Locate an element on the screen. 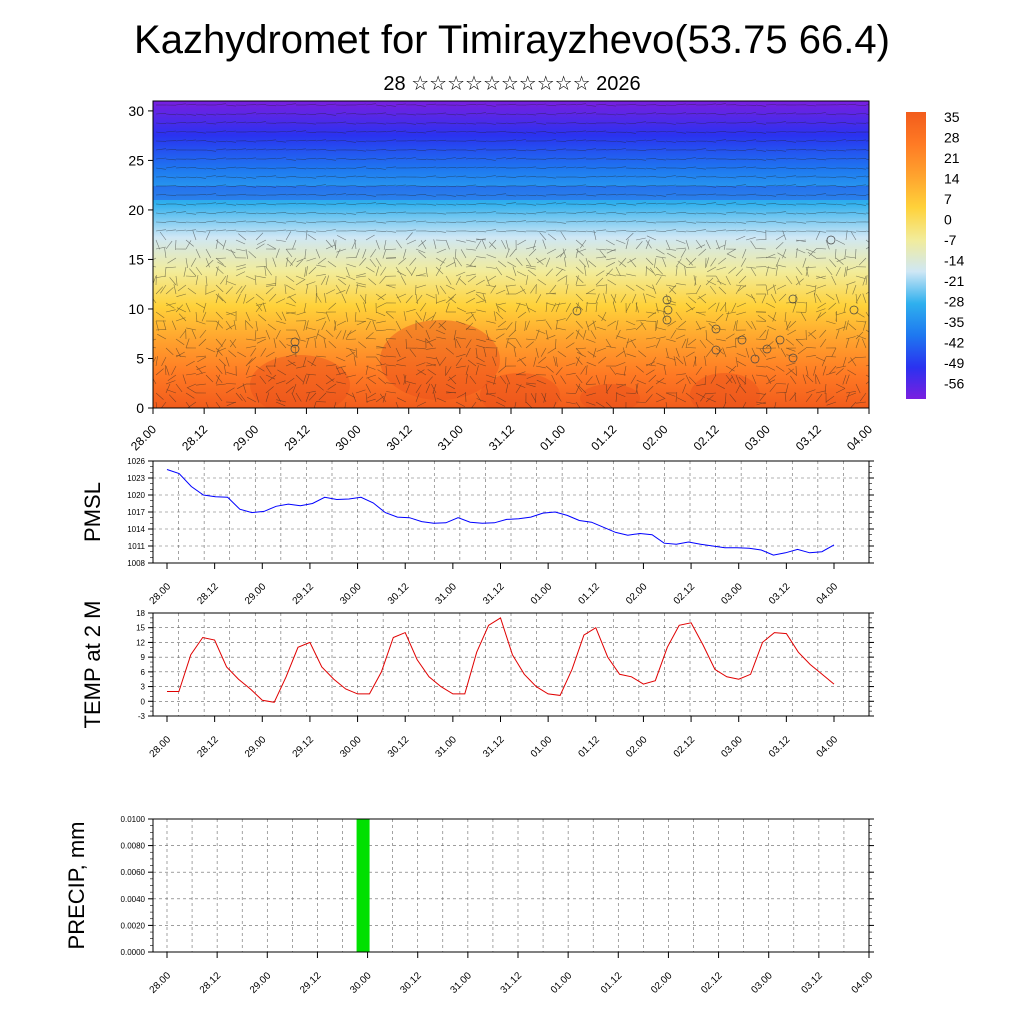 The width and height of the screenshot is (1024, 1024). x-tick-label: 01.12 is located at coordinates (589, 747).